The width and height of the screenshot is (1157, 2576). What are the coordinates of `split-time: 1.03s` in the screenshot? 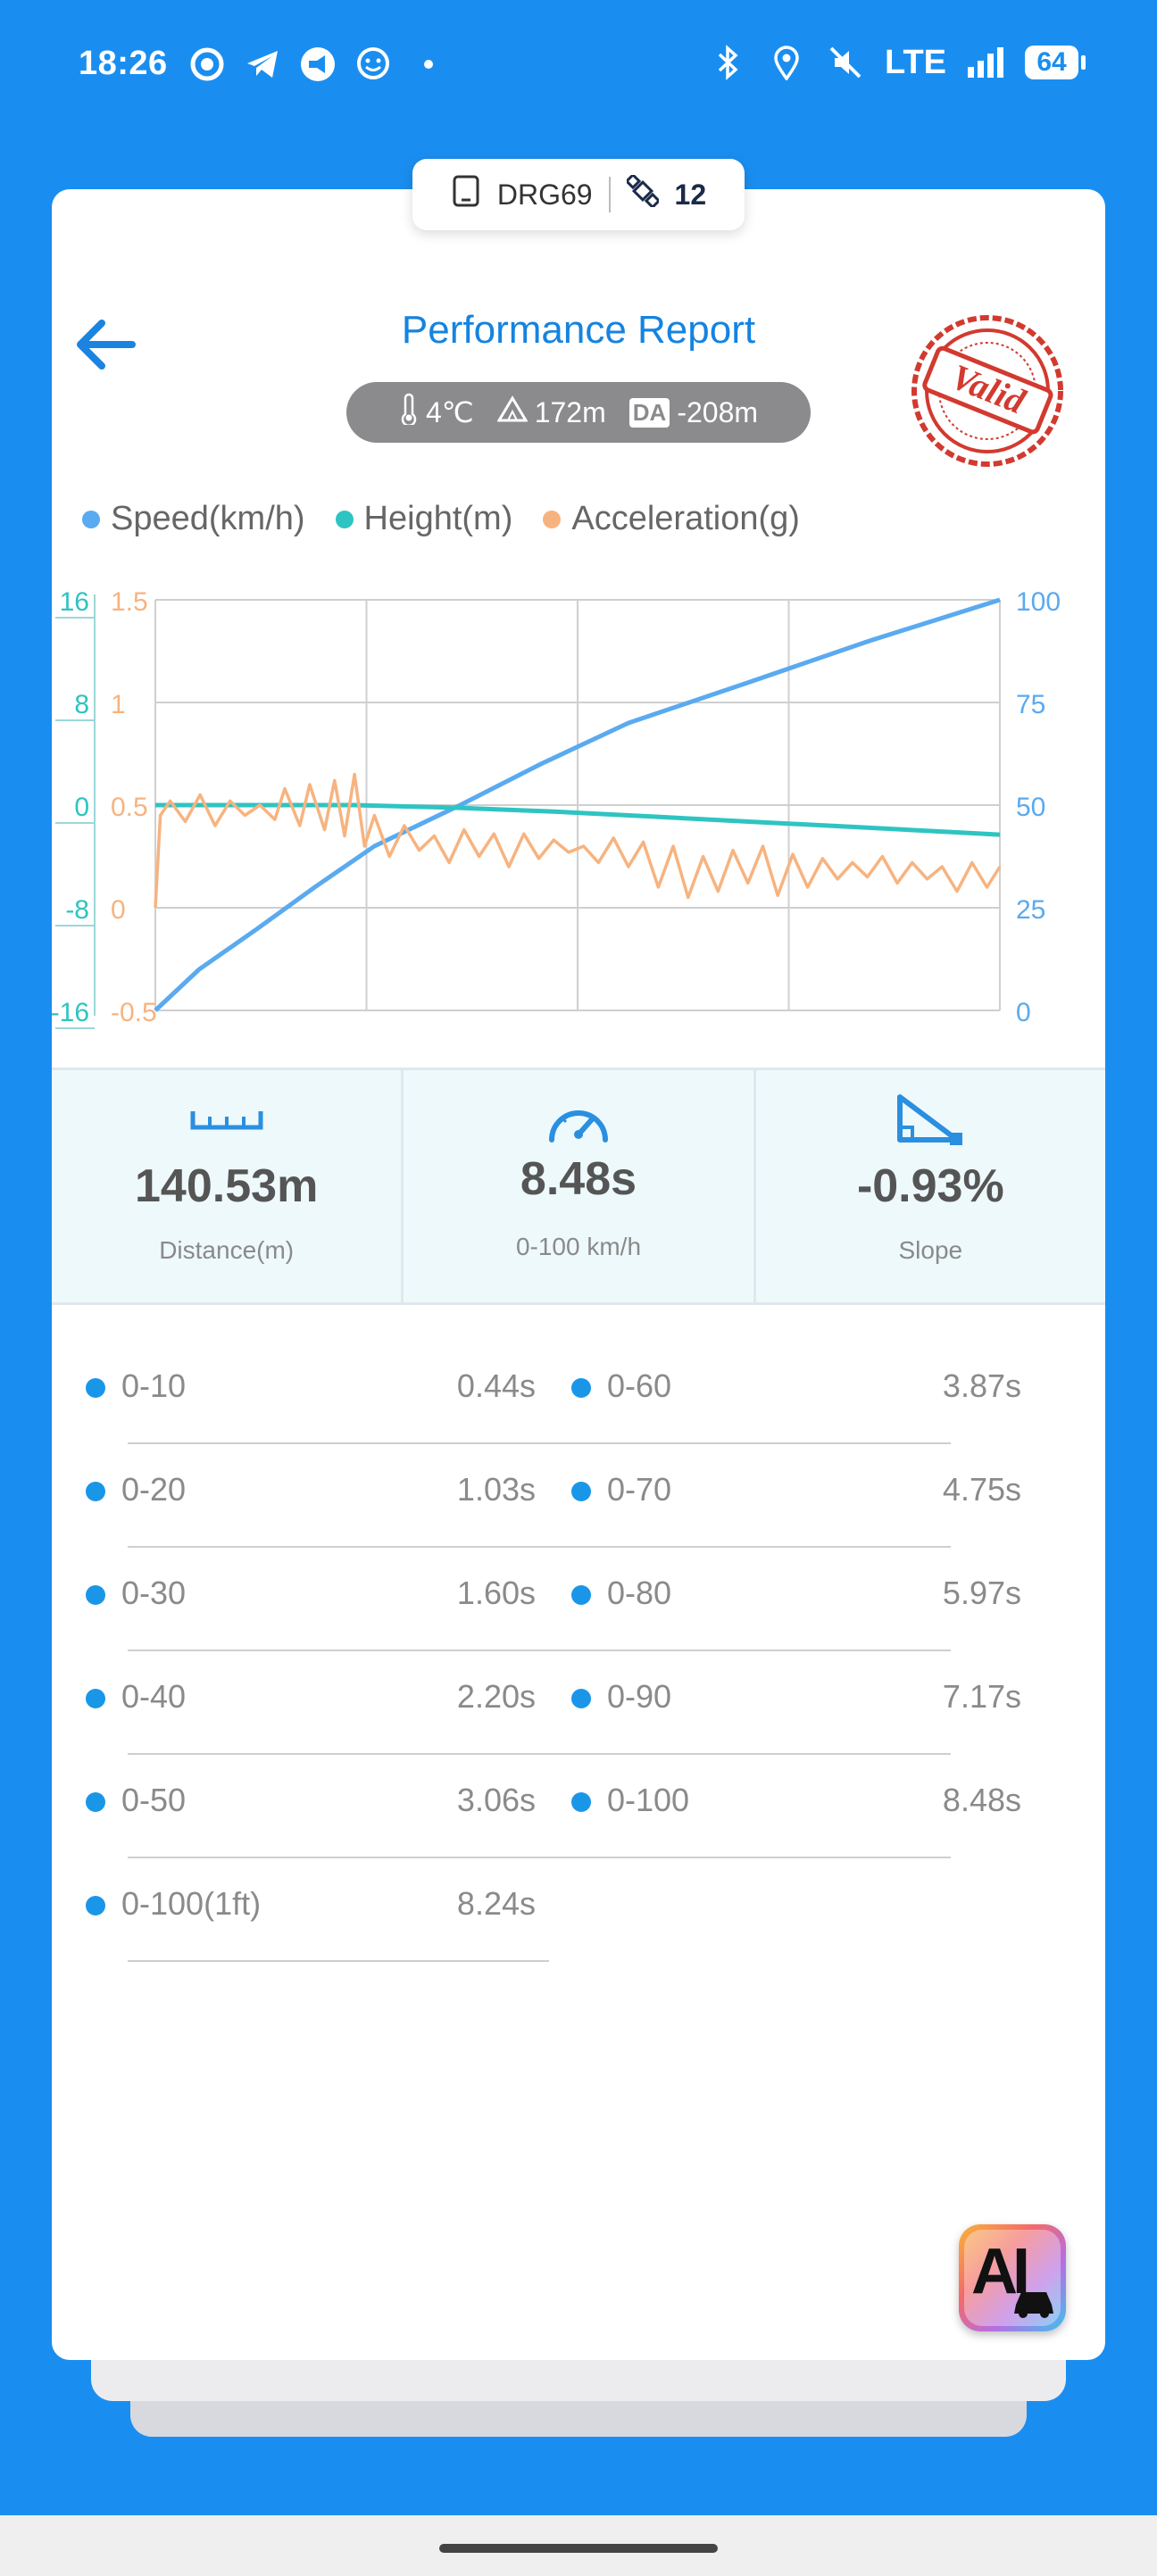 It's located at (496, 1490).